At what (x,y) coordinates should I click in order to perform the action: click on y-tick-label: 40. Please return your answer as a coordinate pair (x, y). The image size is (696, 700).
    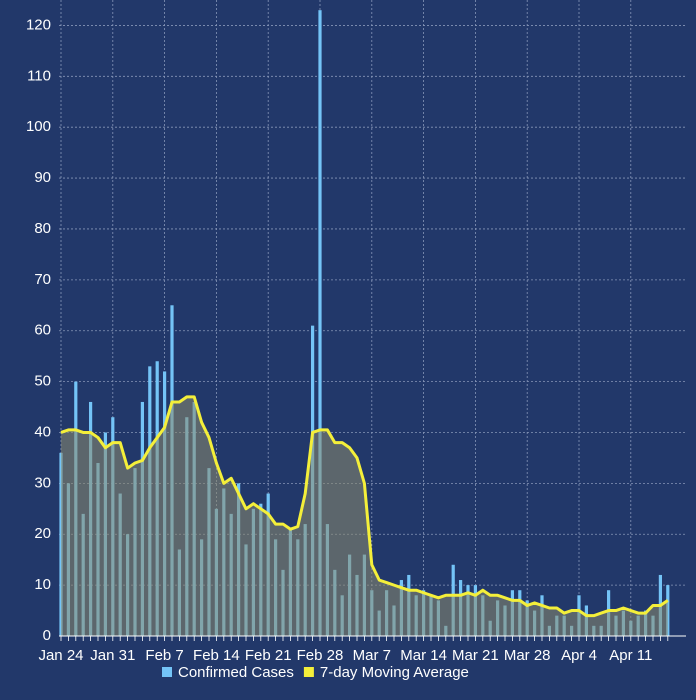
    Looking at the image, I should click on (42, 431).